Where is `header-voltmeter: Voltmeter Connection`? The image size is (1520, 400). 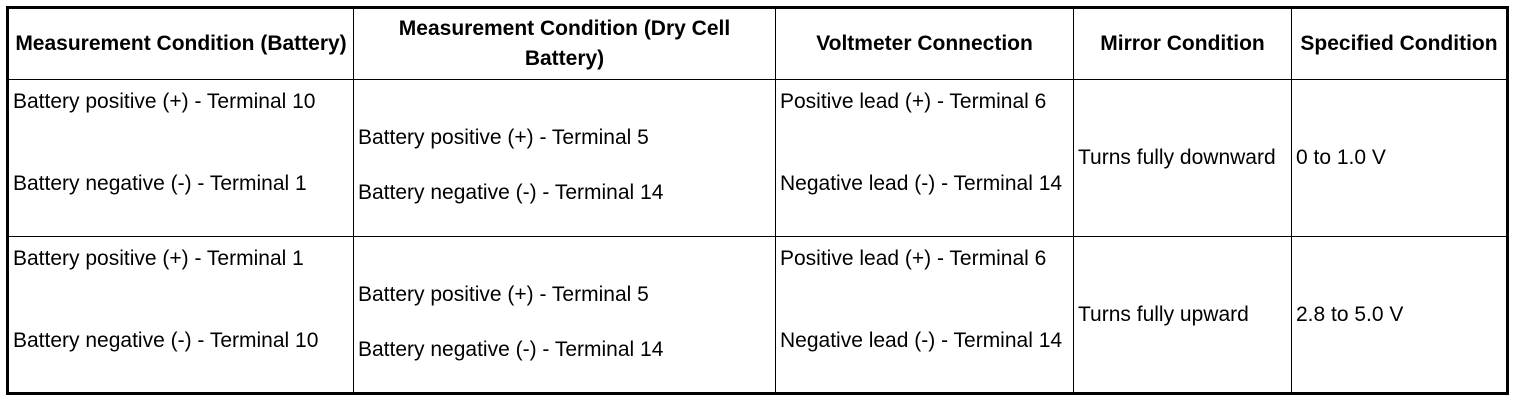 header-voltmeter: Voltmeter Connection is located at coordinates (924, 43).